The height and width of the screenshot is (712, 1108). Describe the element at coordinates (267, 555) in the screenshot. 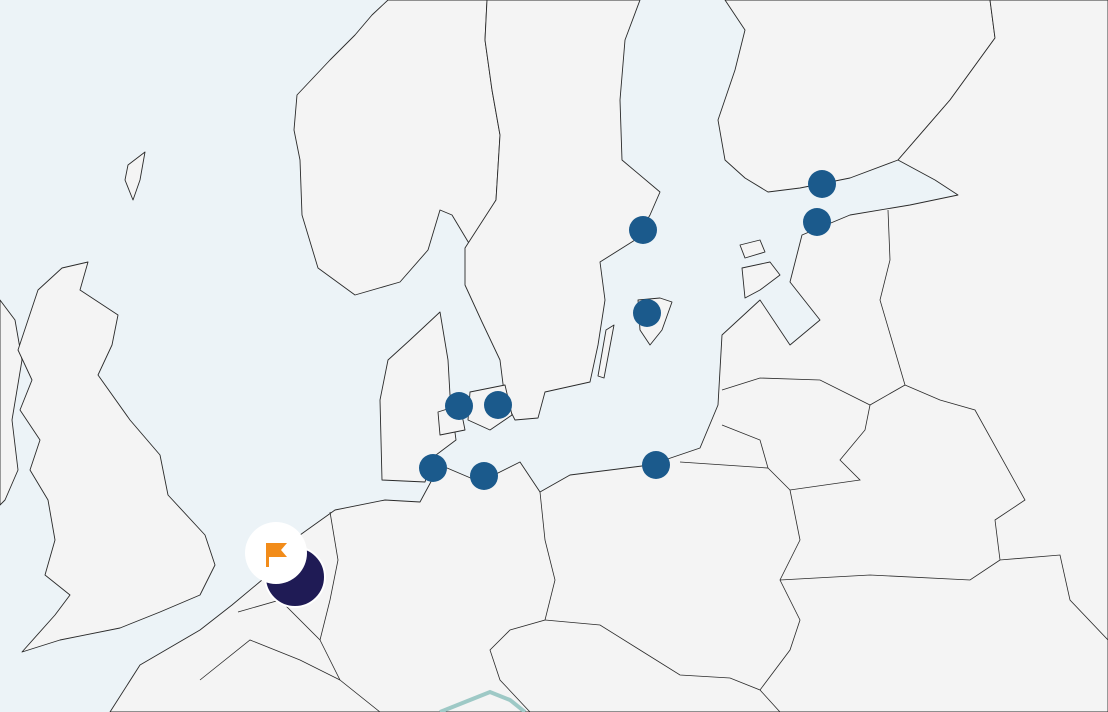

I see `flag-pole` at that location.